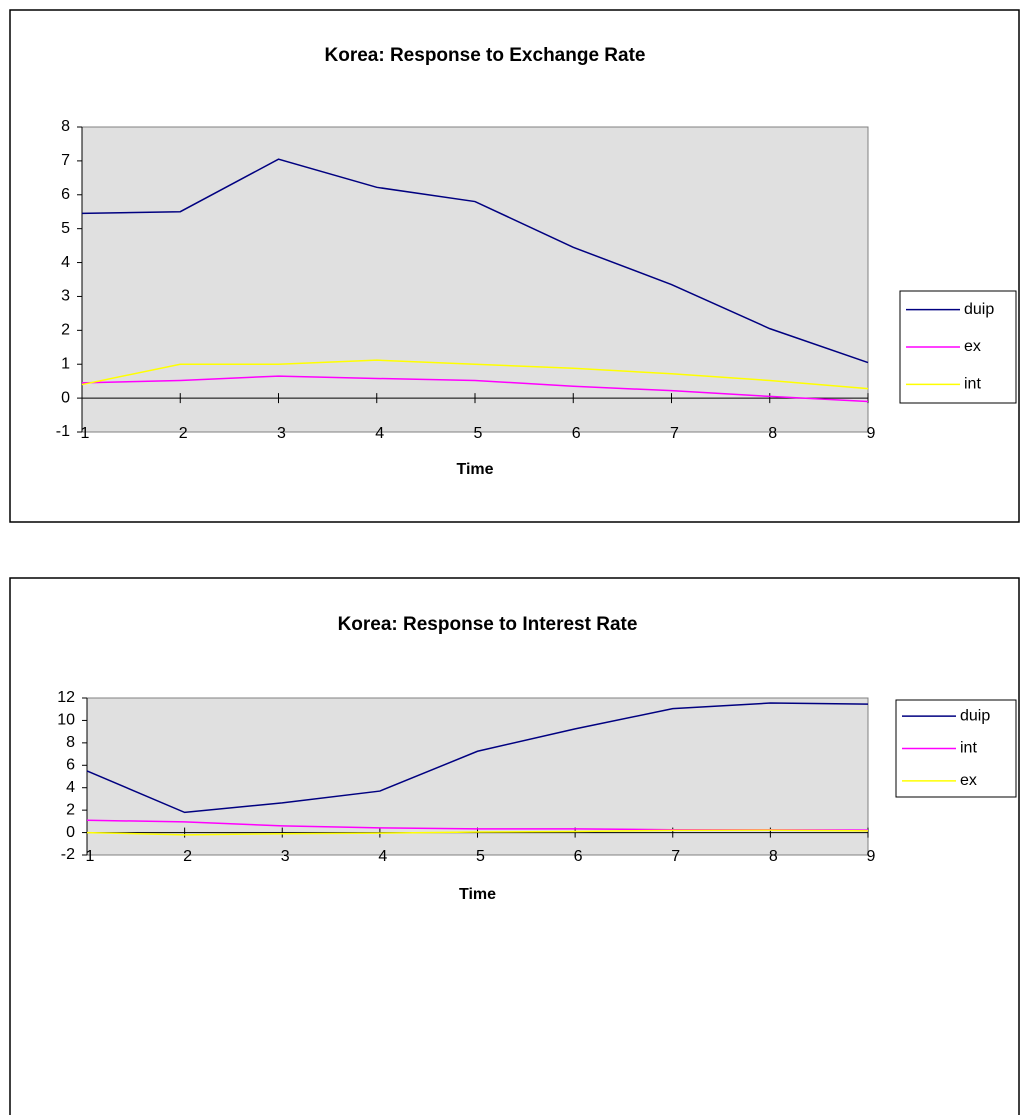 The image size is (1020, 1115). Describe the element at coordinates (63, 431) in the screenshot. I see `y-tick-label: -1` at that location.